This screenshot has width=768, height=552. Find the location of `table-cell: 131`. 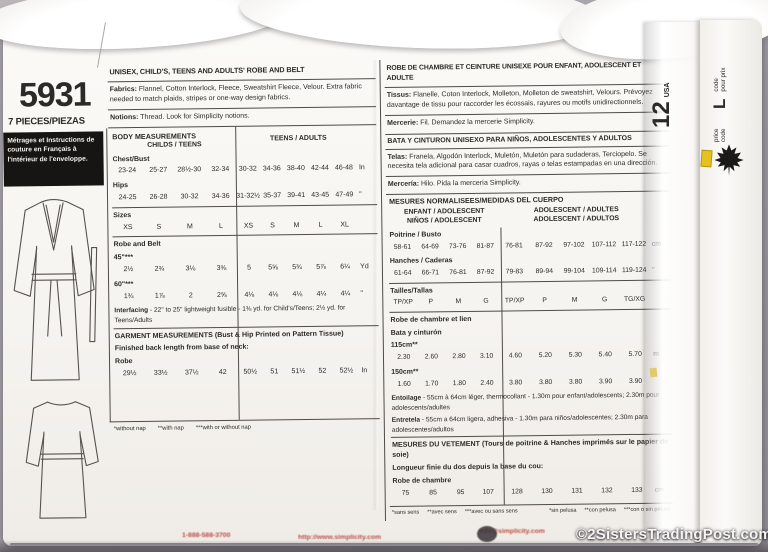

table-cell: 131 is located at coordinates (577, 491).